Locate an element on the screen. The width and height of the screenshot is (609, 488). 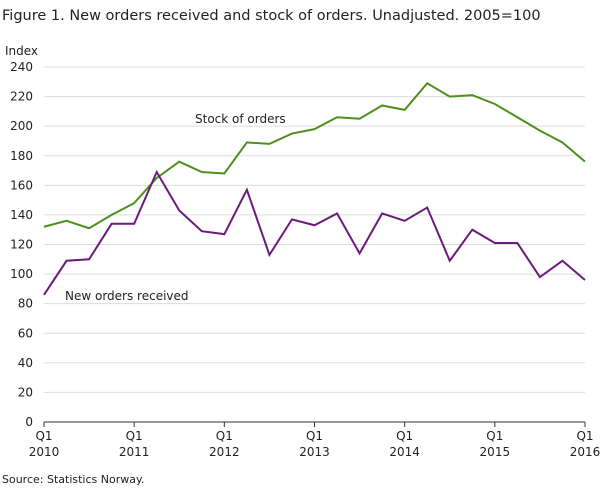
source: Source: Statistics Norway. is located at coordinates (73, 479).